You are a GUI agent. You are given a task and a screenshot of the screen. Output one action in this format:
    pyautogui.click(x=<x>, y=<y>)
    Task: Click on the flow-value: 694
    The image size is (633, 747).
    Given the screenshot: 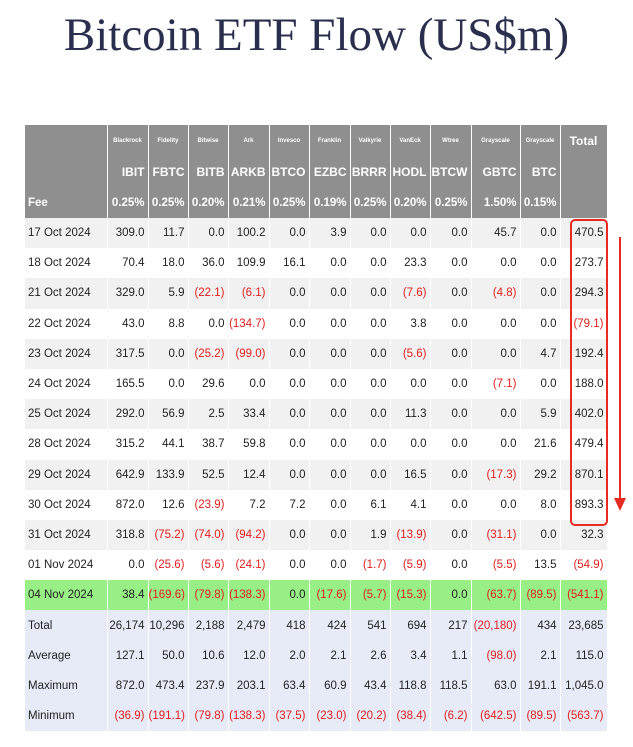 What is the action you would take?
    pyautogui.click(x=410, y=625)
    